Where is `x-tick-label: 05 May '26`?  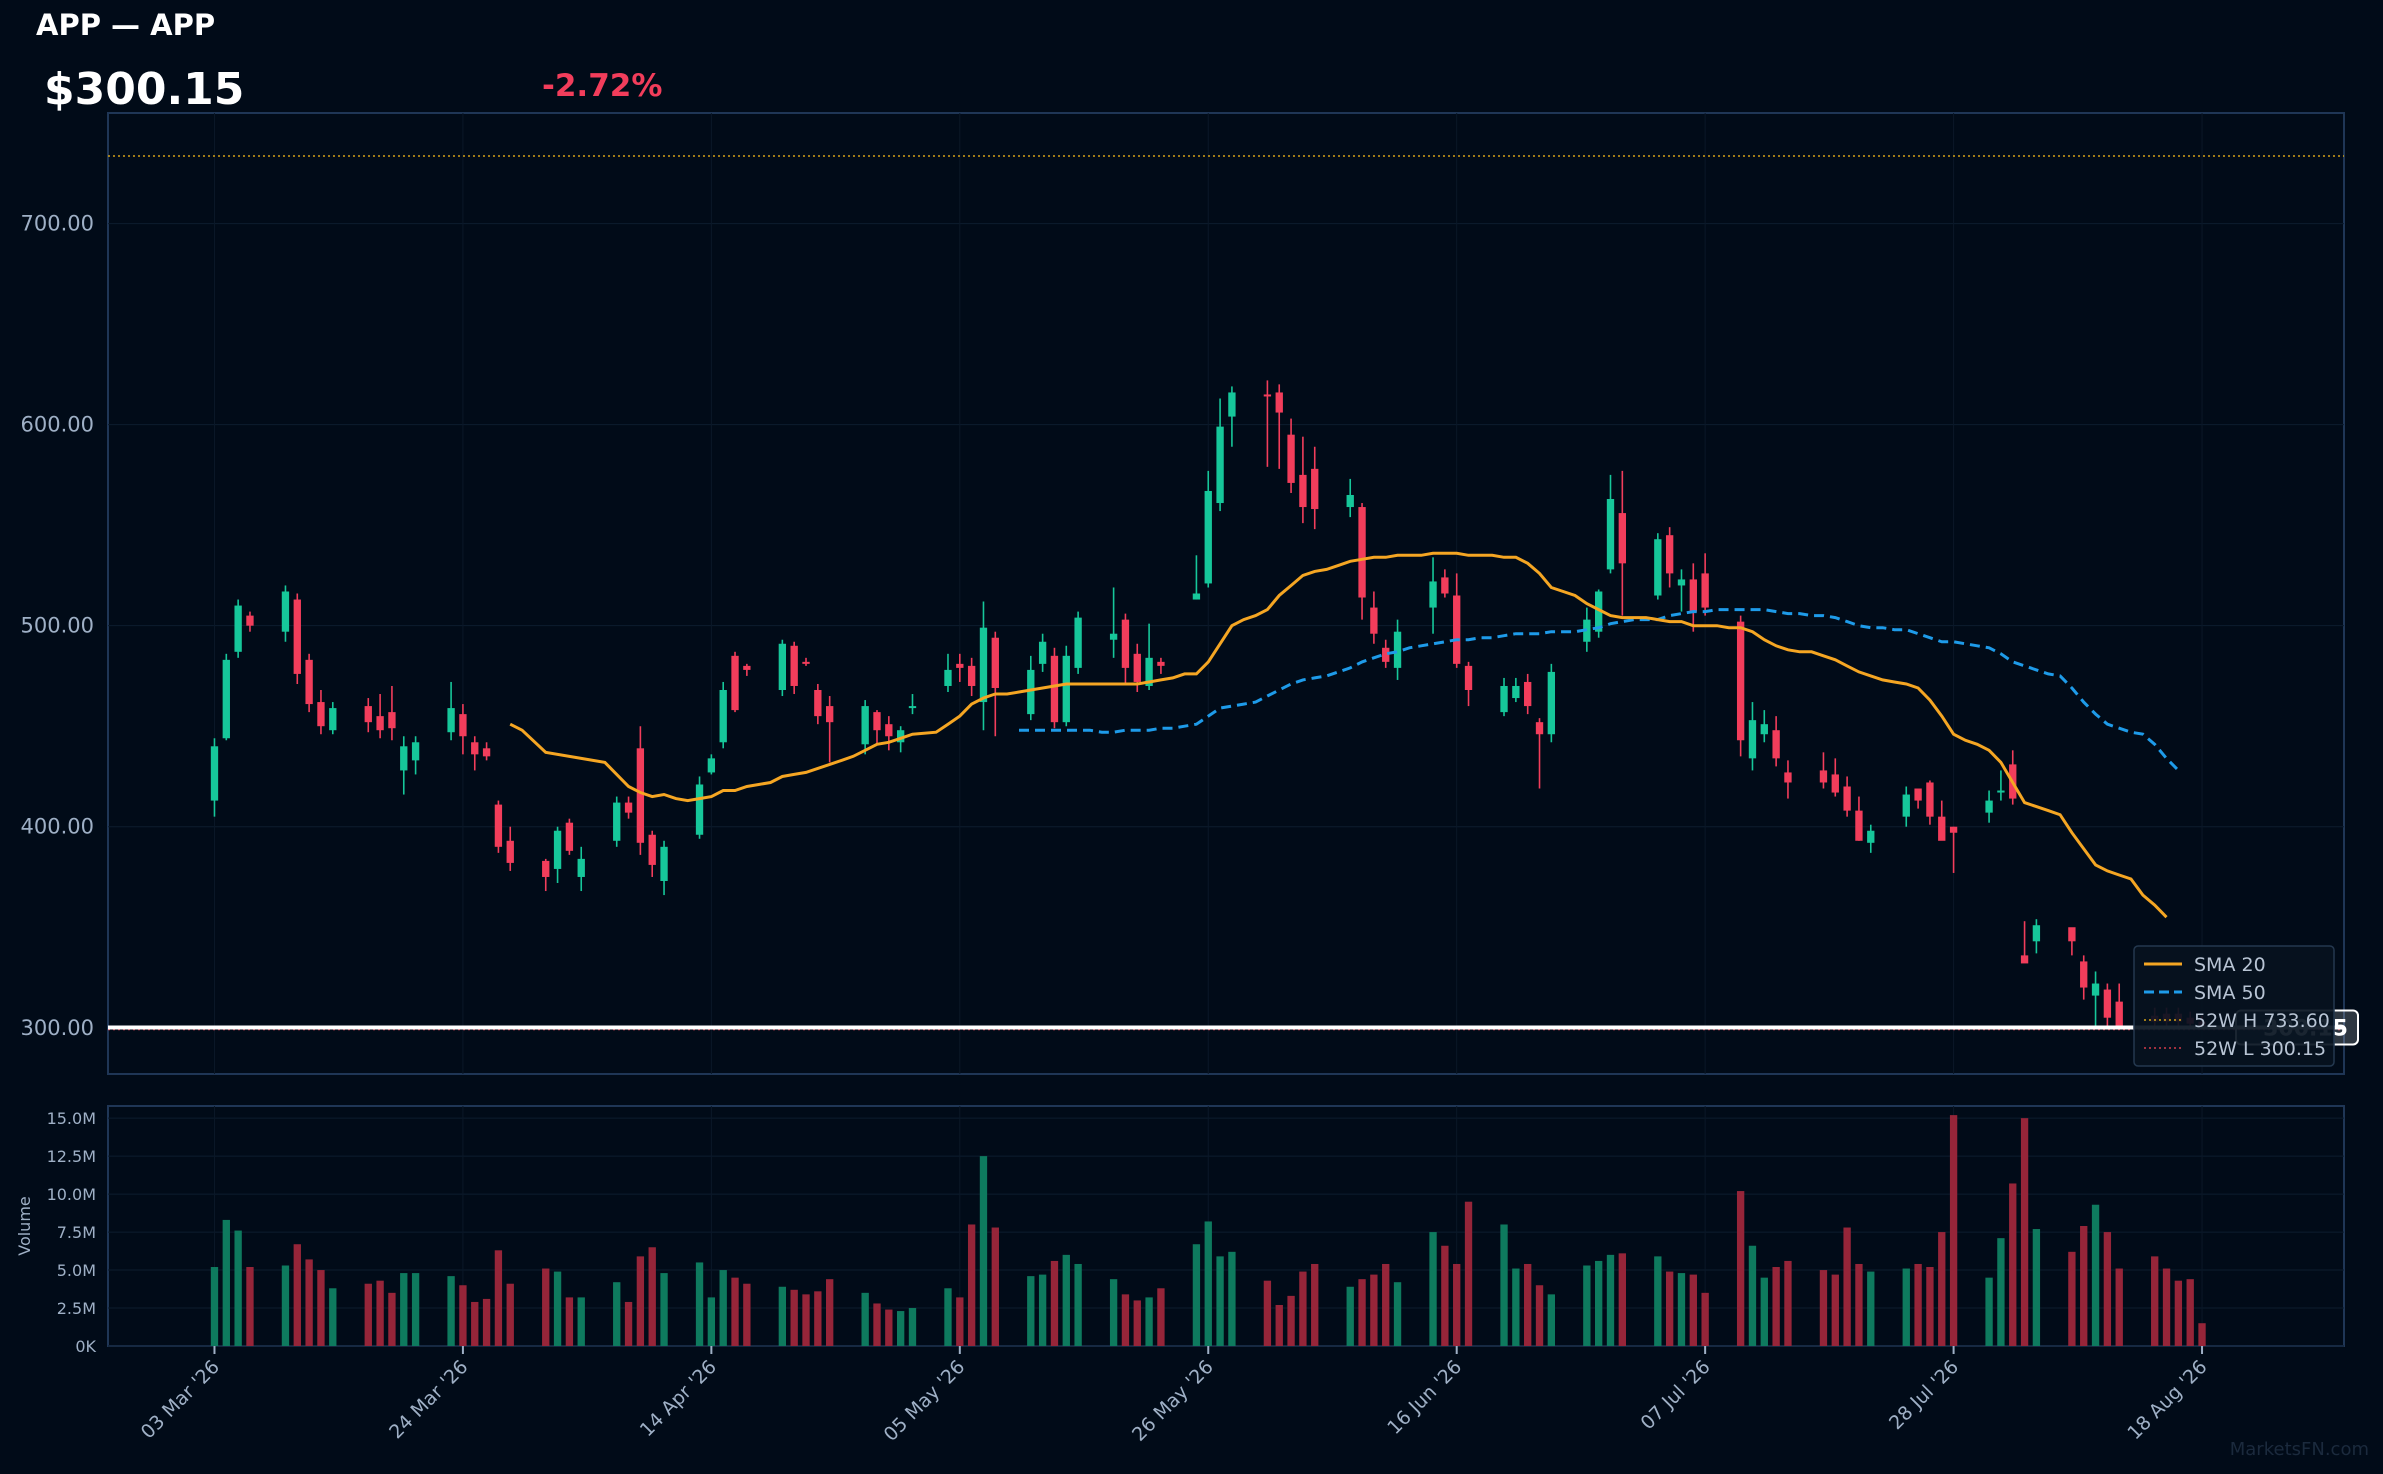
x-tick-label: 05 May '26 is located at coordinates (925, 1401).